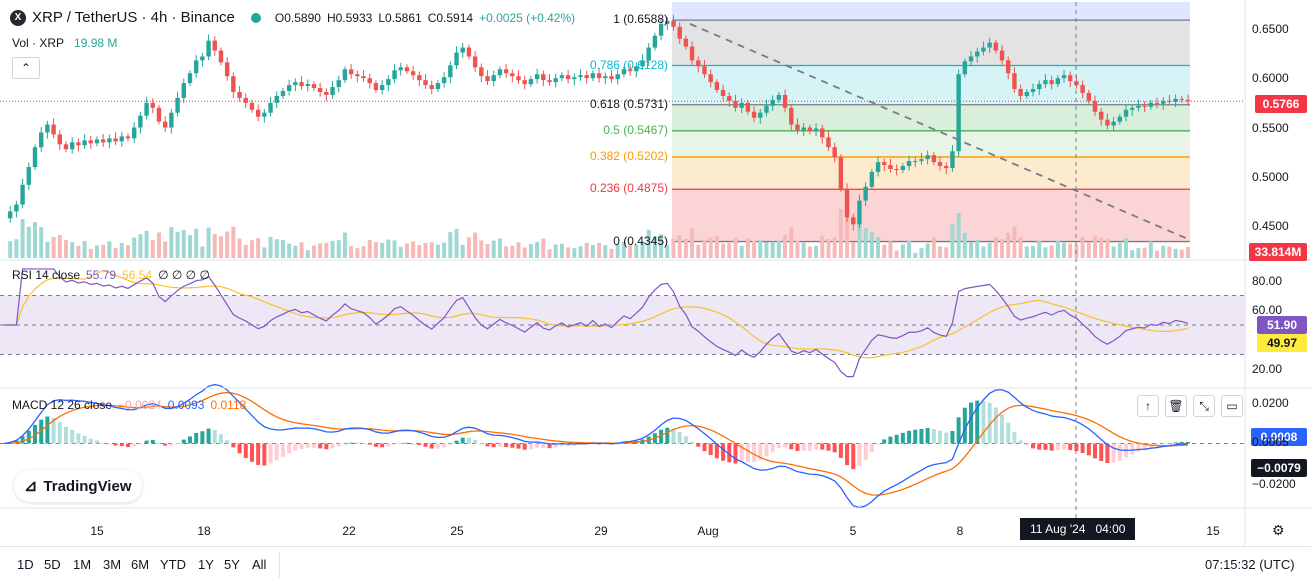 This screenshot has width=1311, height=587. What do you see at coordinates (1267, 280) in the screenshot?
I see `rsi-tick: 80.00` at bounding box center [1267, 280].